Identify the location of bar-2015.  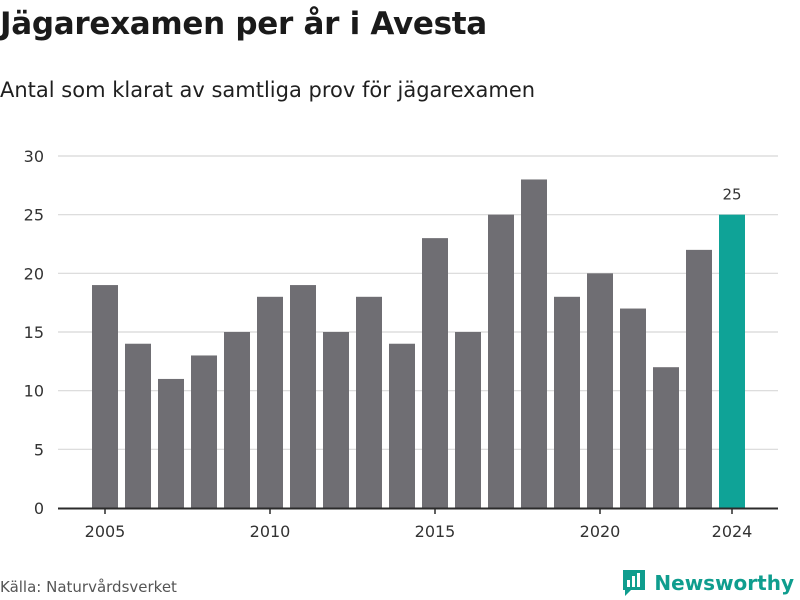
(435, 373).